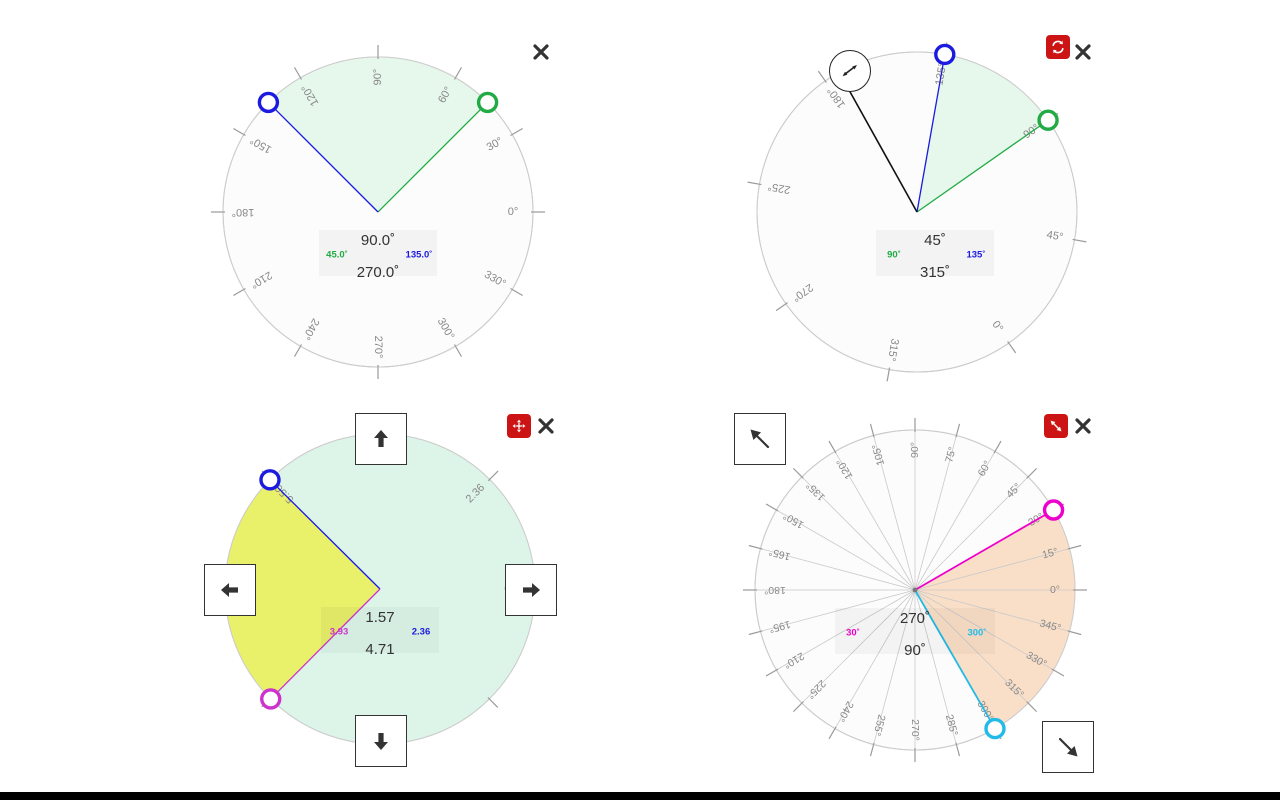 This screenshot has width=1280, height=800. I want to click on resize-mode-button, so click(1056, 426).